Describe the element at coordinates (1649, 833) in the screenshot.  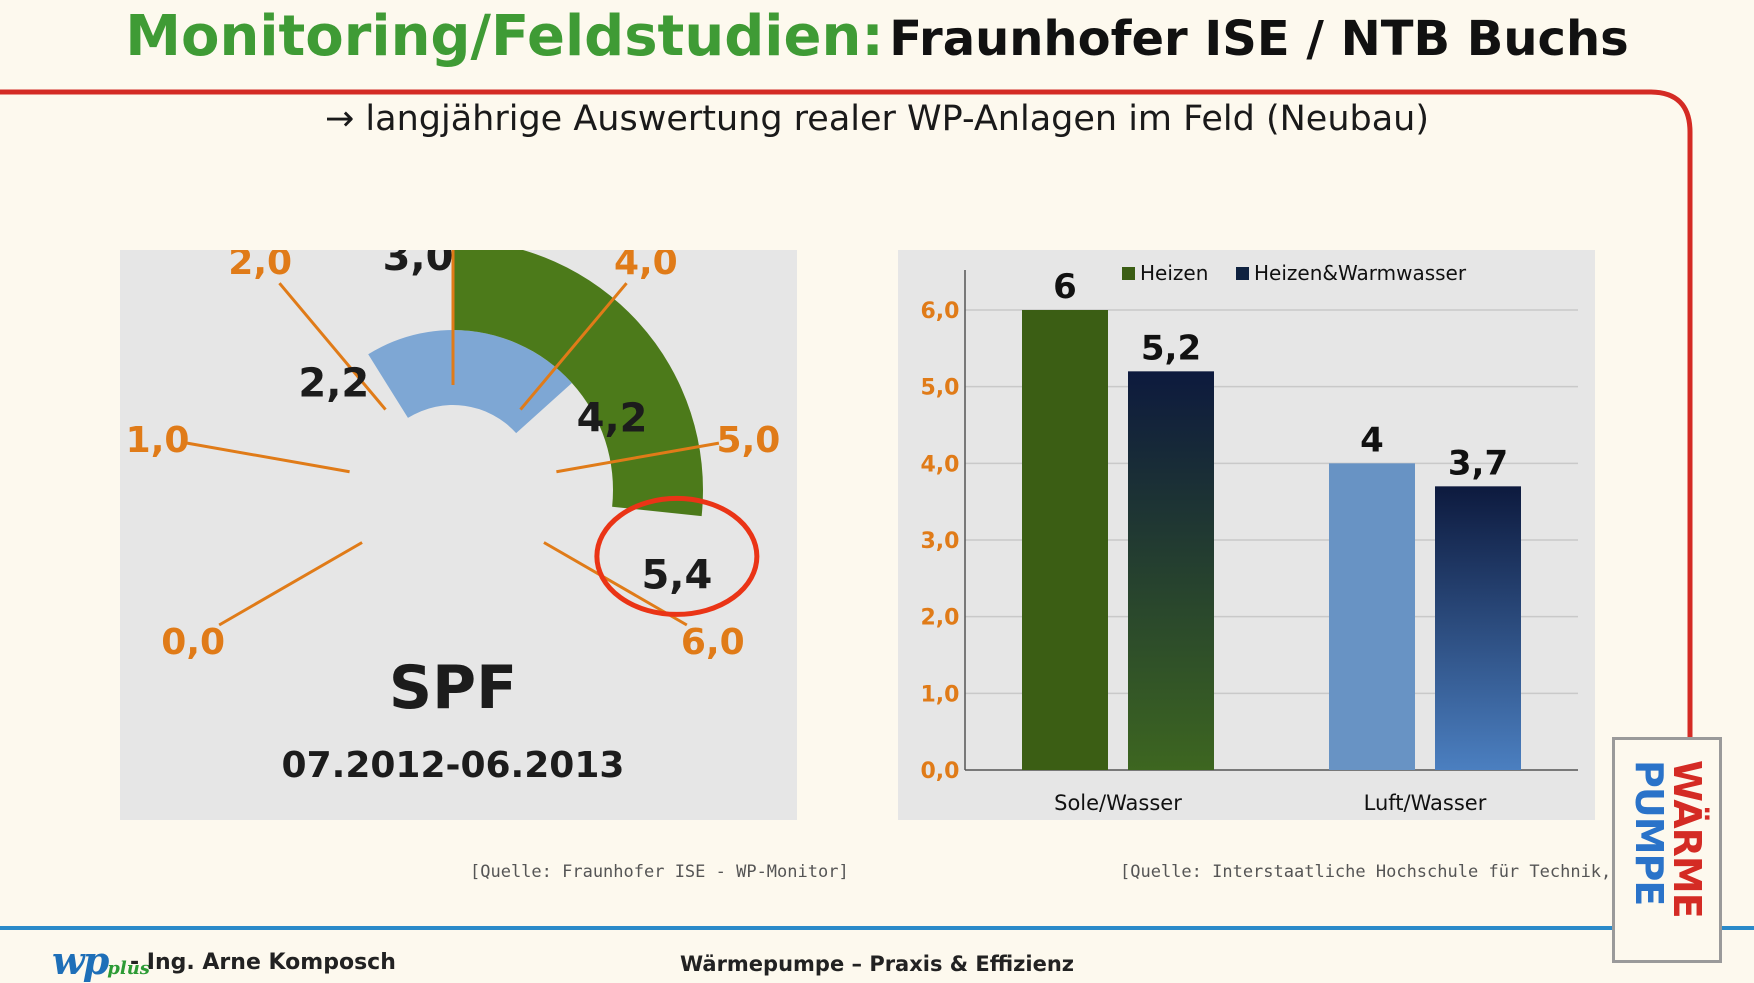
I see `brand-word-2: PUMPE` at that location.